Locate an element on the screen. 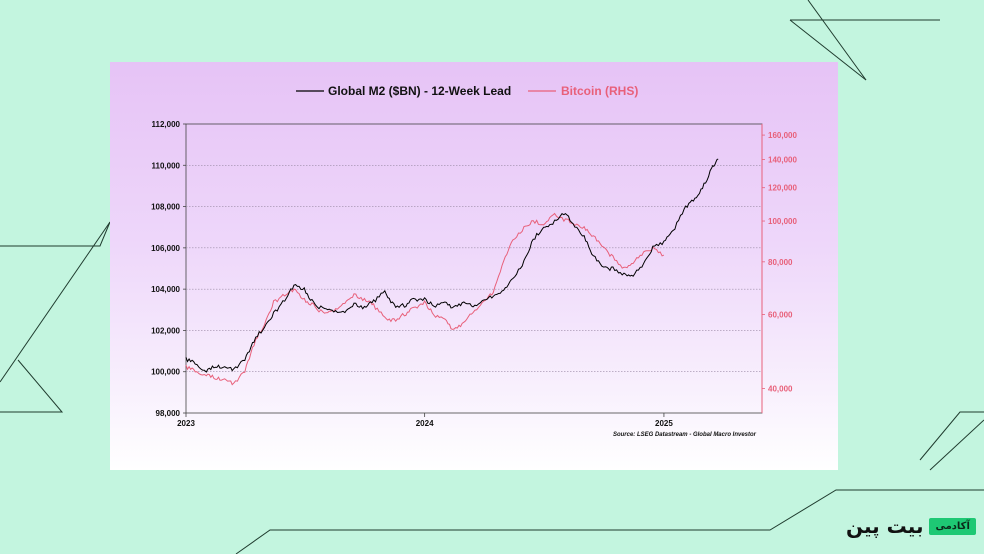  x-tick-label: 2024 is located at coordinates (425, 423).